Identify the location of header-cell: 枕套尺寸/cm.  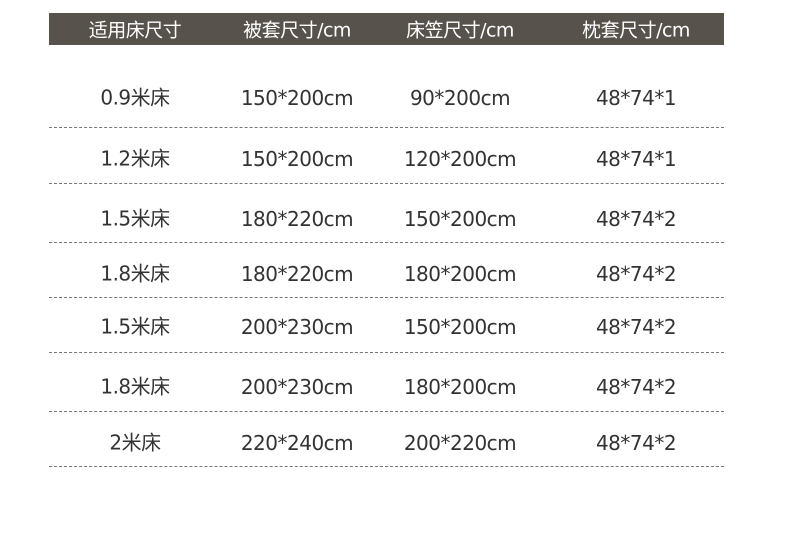
(636, 30).